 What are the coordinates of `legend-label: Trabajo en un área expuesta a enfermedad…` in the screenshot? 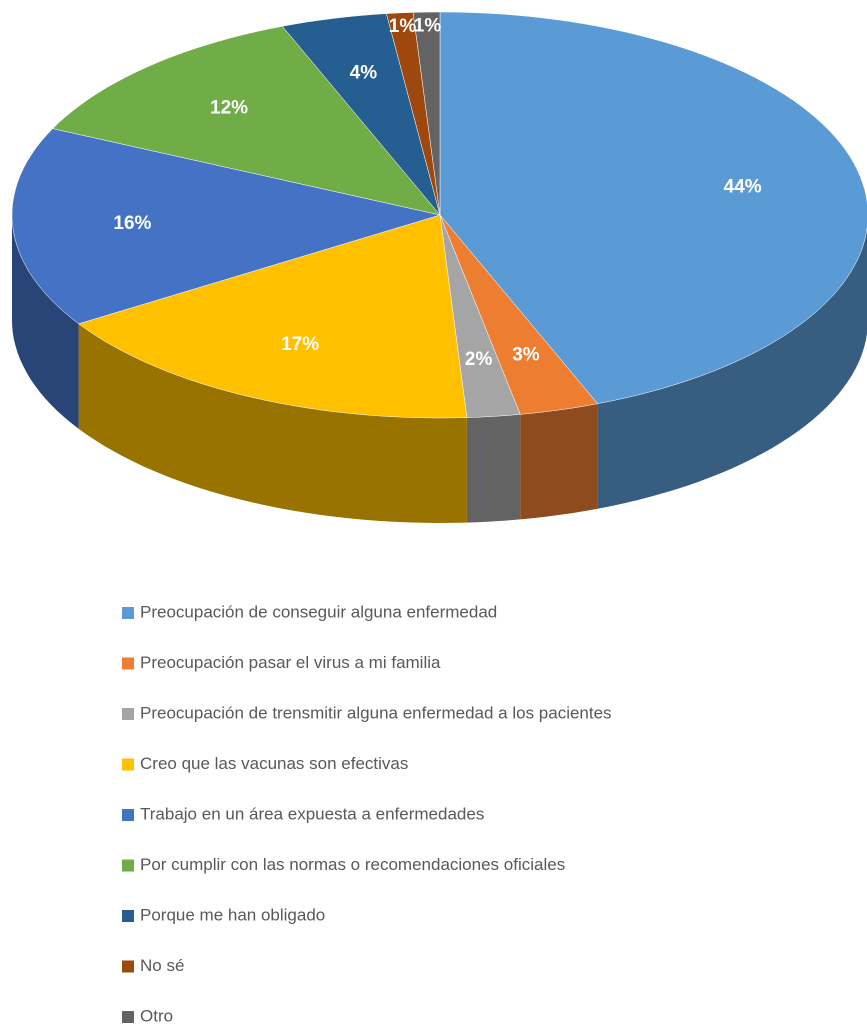 It's located at (312, 813).